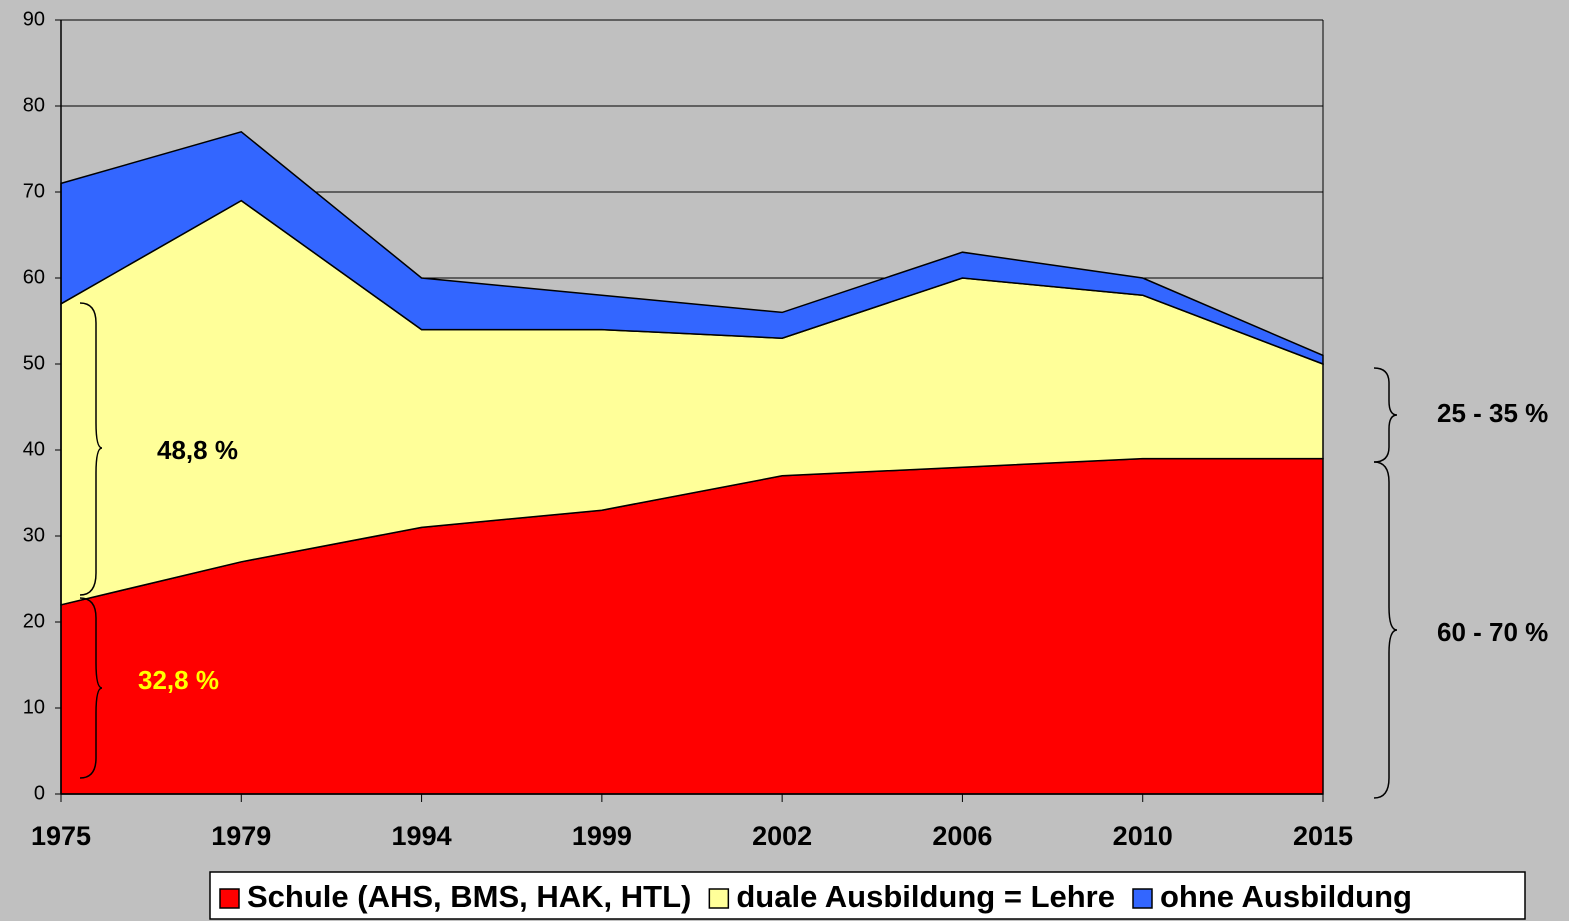  Describe the element at coordinates (34, 105) in the screenshot. I see `y-tick-label: 80` at that location.